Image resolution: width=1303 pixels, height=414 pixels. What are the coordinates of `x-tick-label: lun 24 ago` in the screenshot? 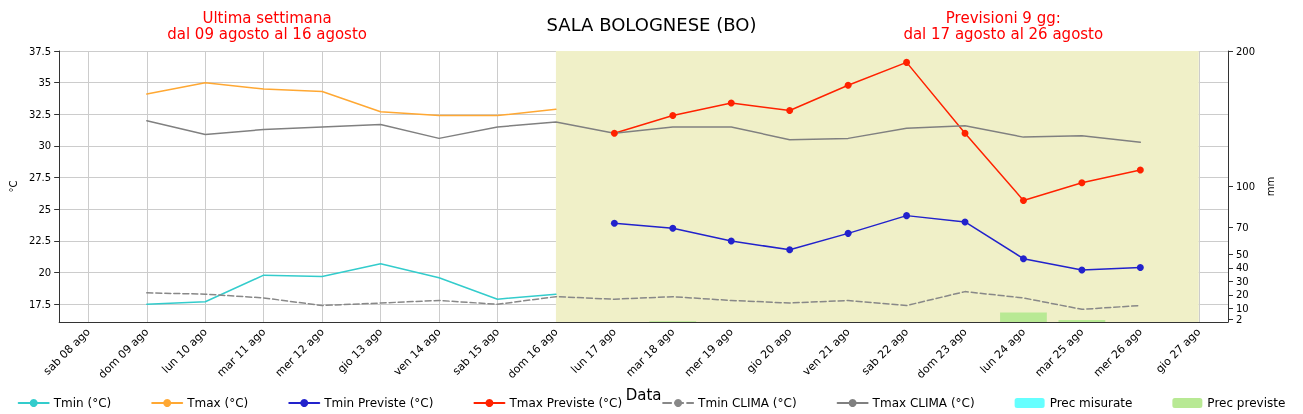 It's located at (1003, 350).